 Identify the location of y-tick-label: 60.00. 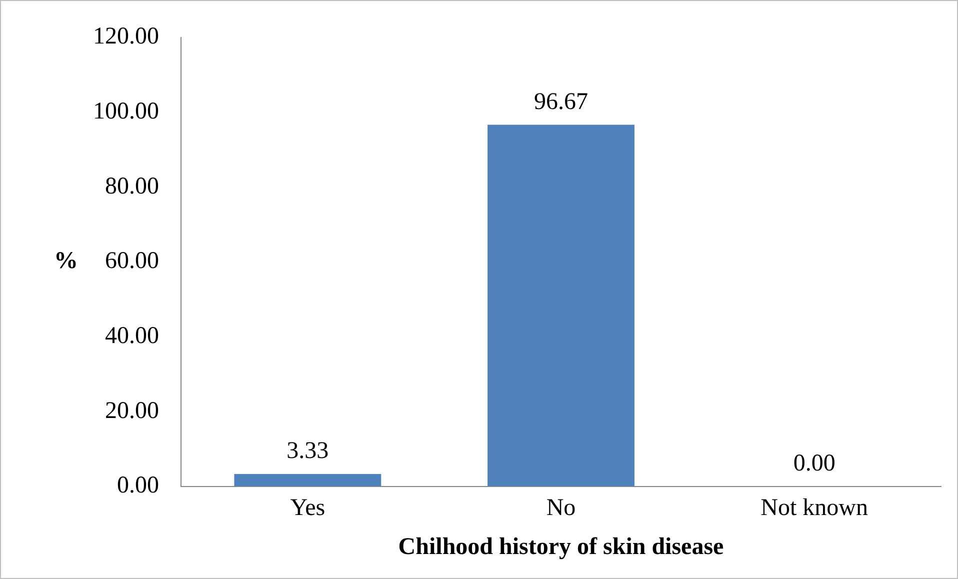
(132, 261).